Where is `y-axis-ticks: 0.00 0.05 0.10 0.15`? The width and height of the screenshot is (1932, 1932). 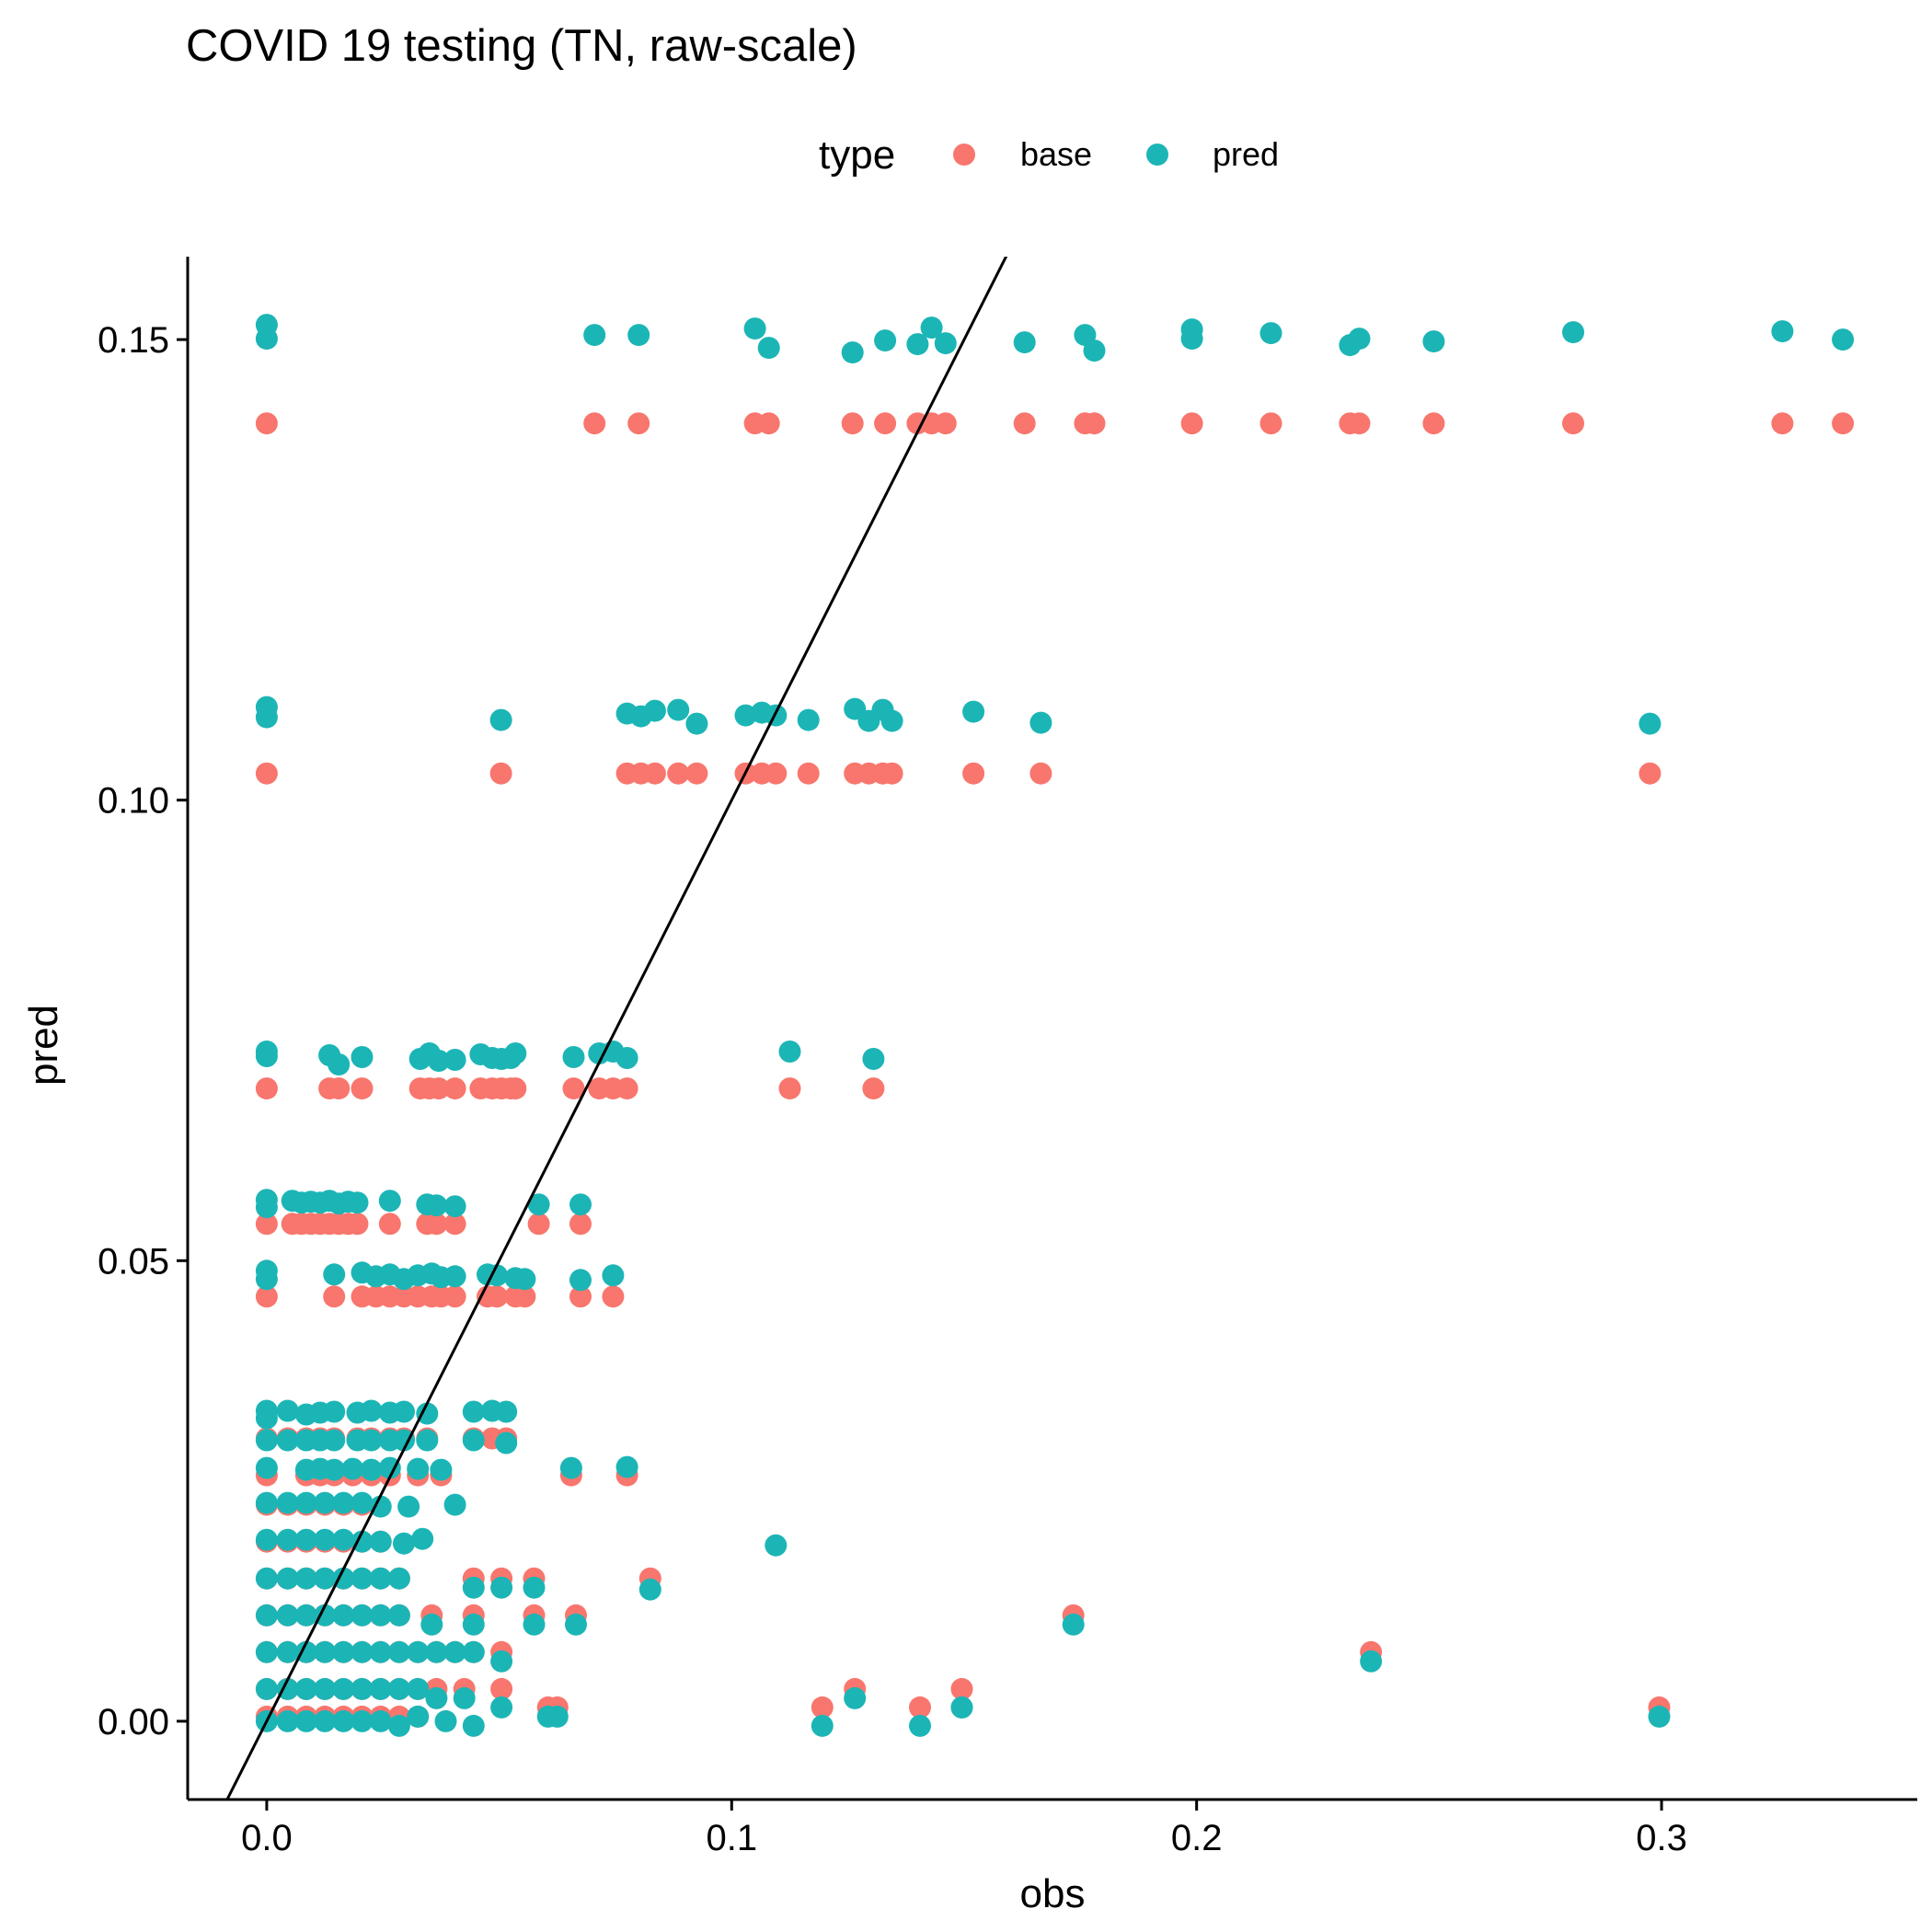 y-axis-ticks: 0.00 0.05 0.10 0.15 is located at coordinates (143, 1031).